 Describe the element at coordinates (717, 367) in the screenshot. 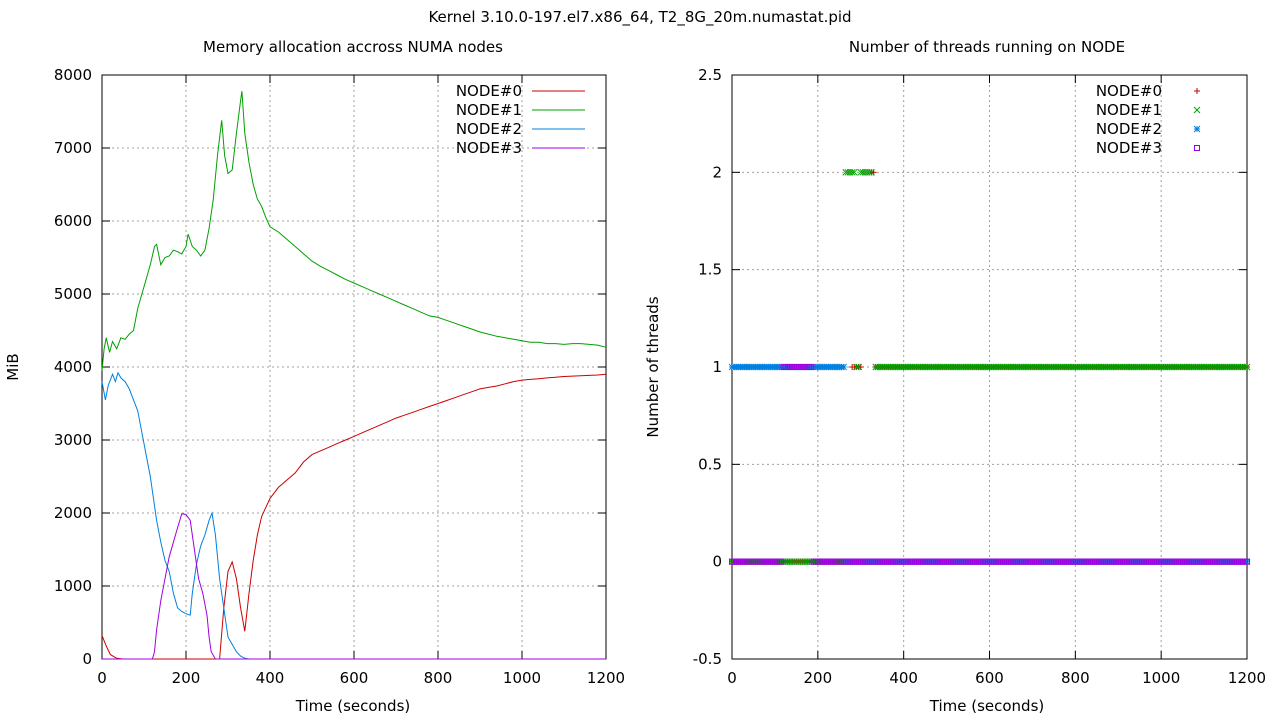

I see `threads-ytick-label: 1` at that location.